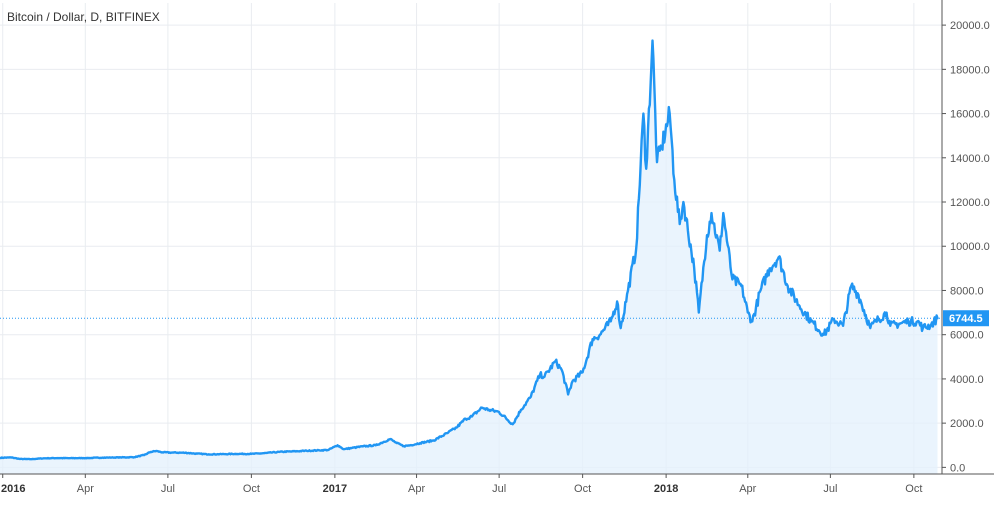  I want to click on y-tick-label: 0.0, so click(957, 468).